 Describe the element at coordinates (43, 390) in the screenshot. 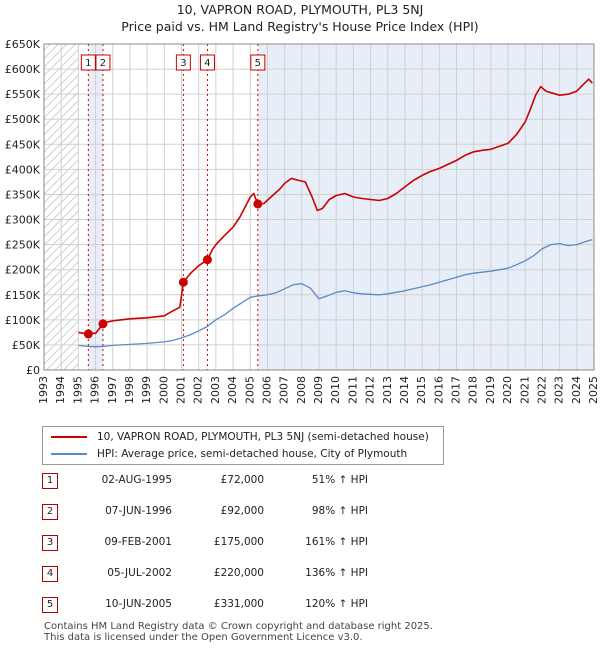

I see `x-tick-label: 1993` at that location.